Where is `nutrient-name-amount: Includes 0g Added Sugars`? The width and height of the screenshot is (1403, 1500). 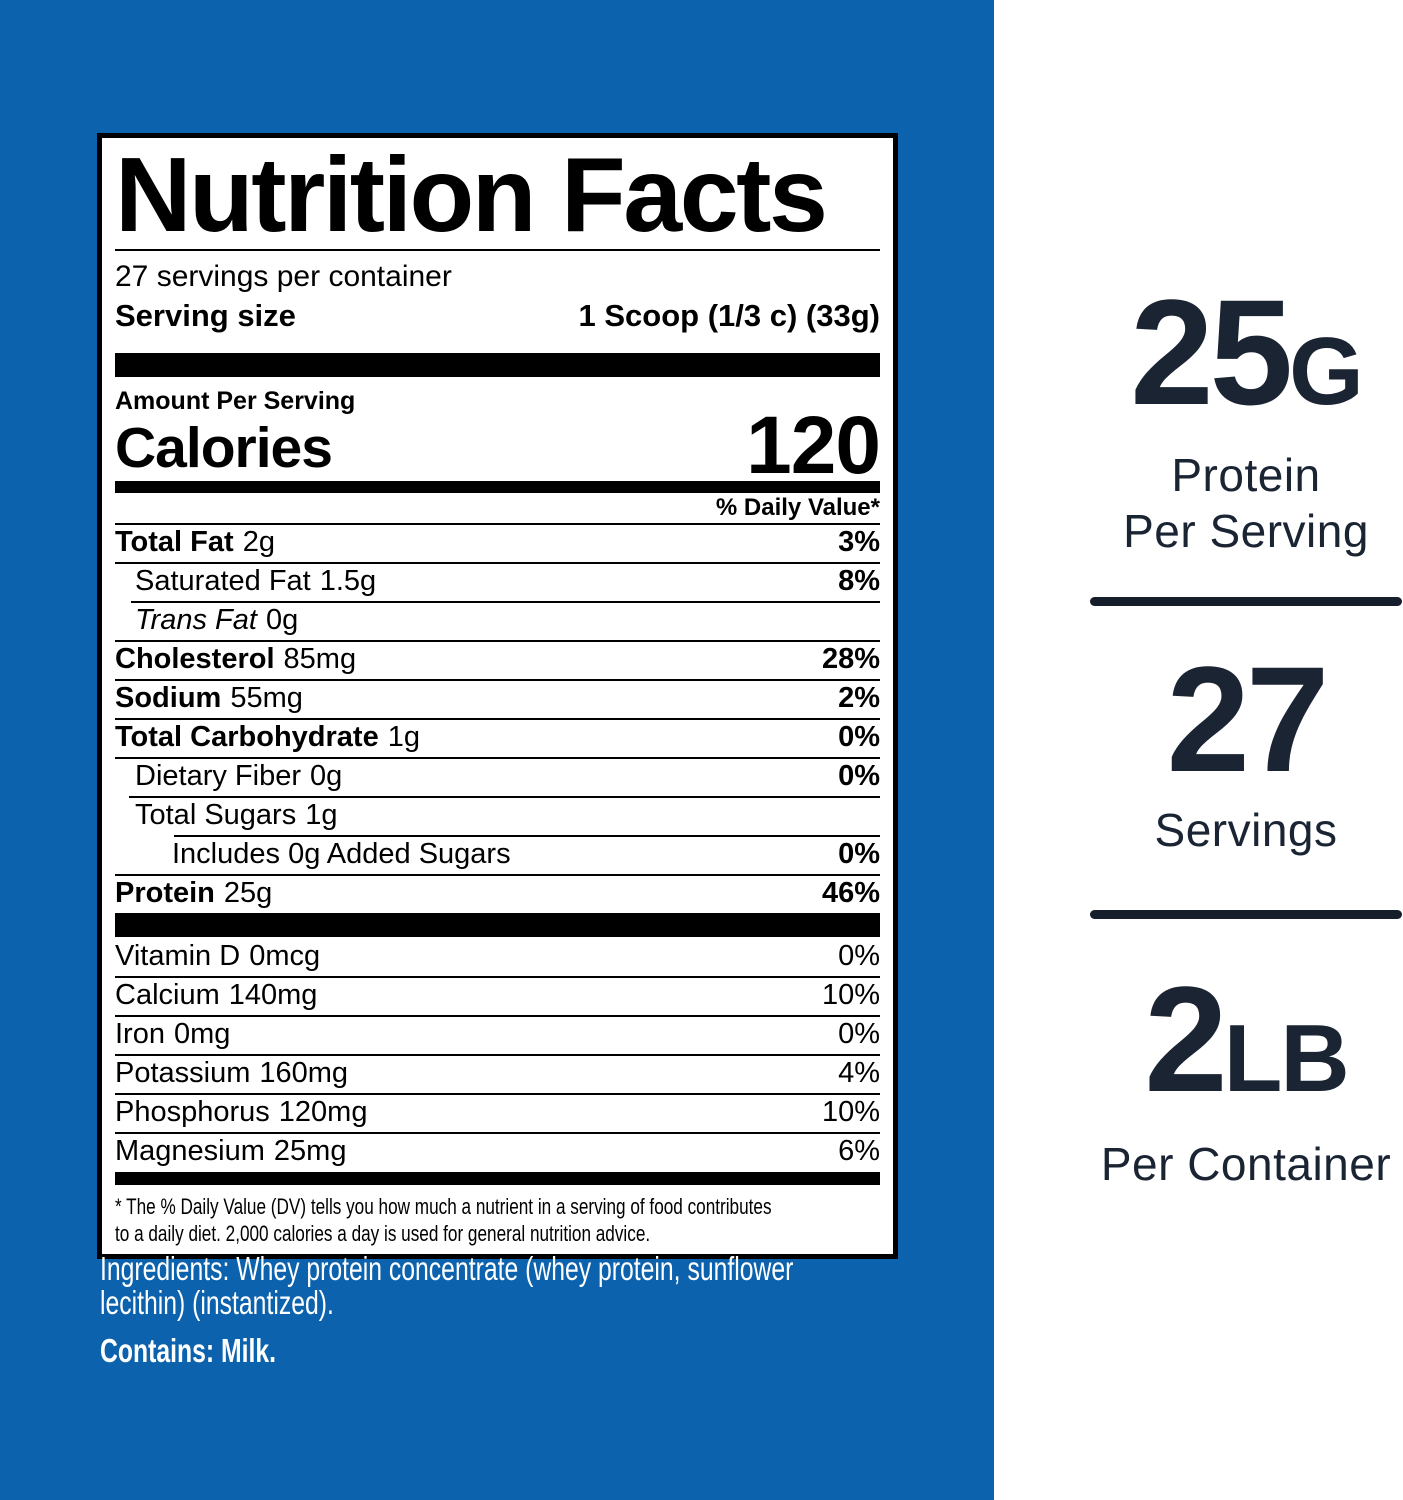 nutrient-name-amount: Includes 0g Added Sugars is located at coordinates (341, 854).